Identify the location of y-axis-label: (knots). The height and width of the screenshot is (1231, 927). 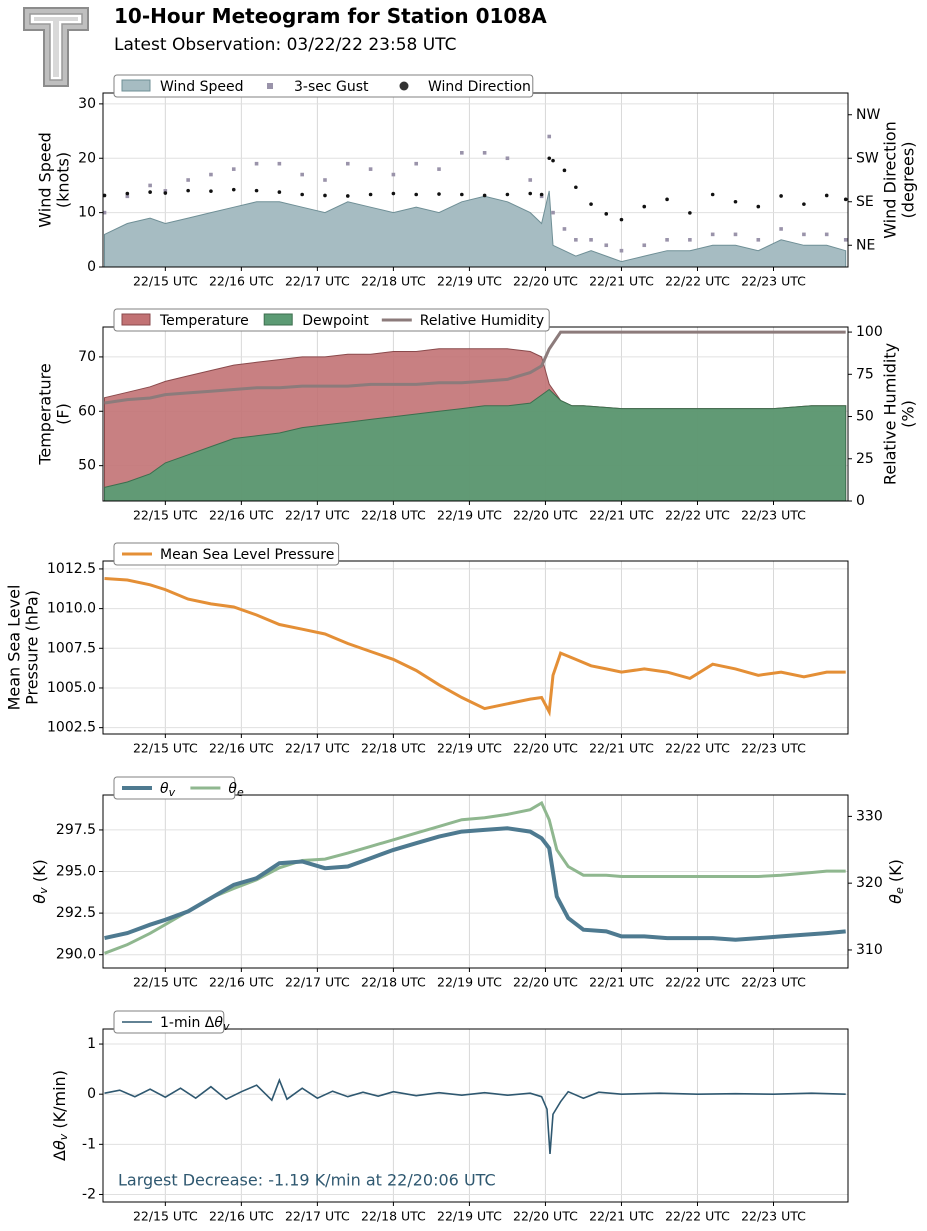
(63, 180).